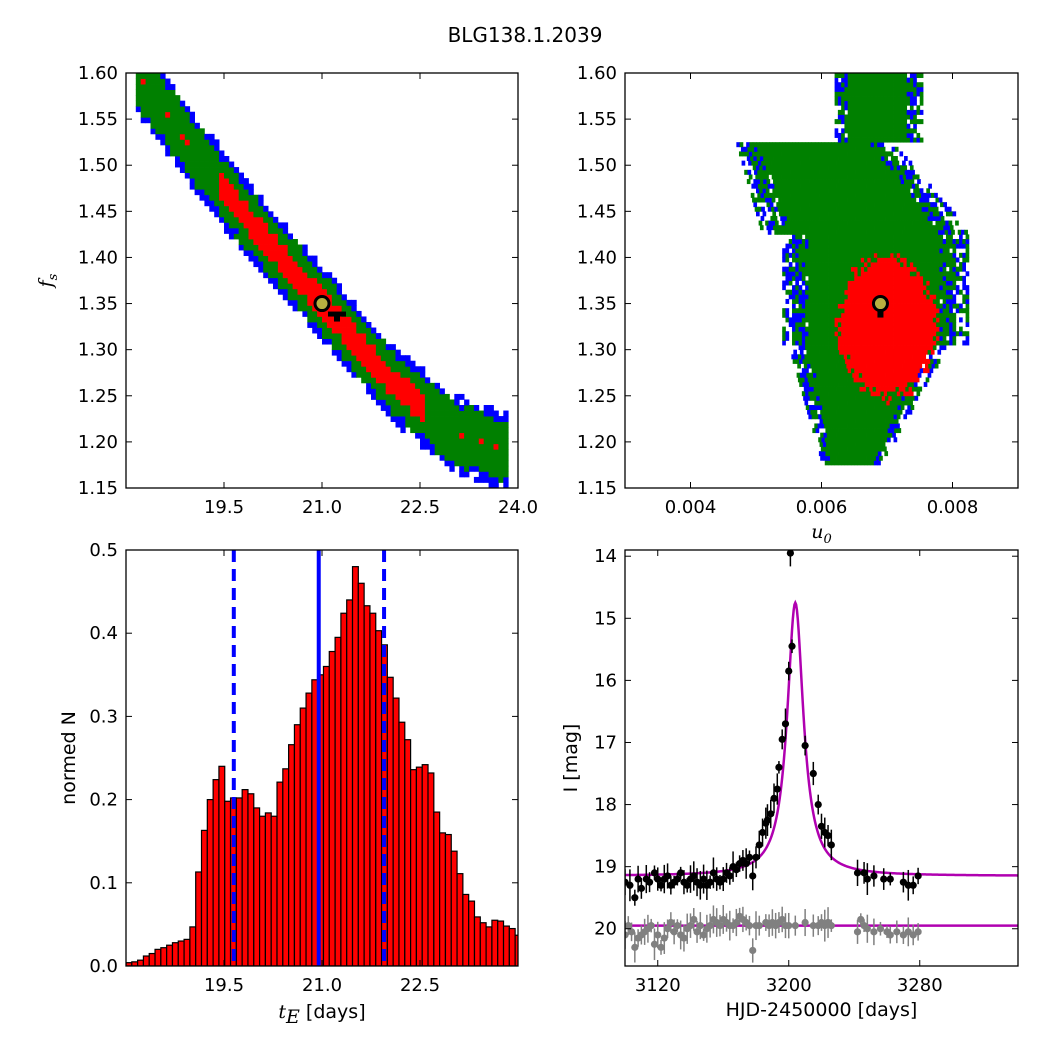 This screenshot has width=1050, height=1050. What do you see at coordinates (597, 442) in the screenshot?
I see `y-tick-label: 1.20` at bounding box center [597, 442].